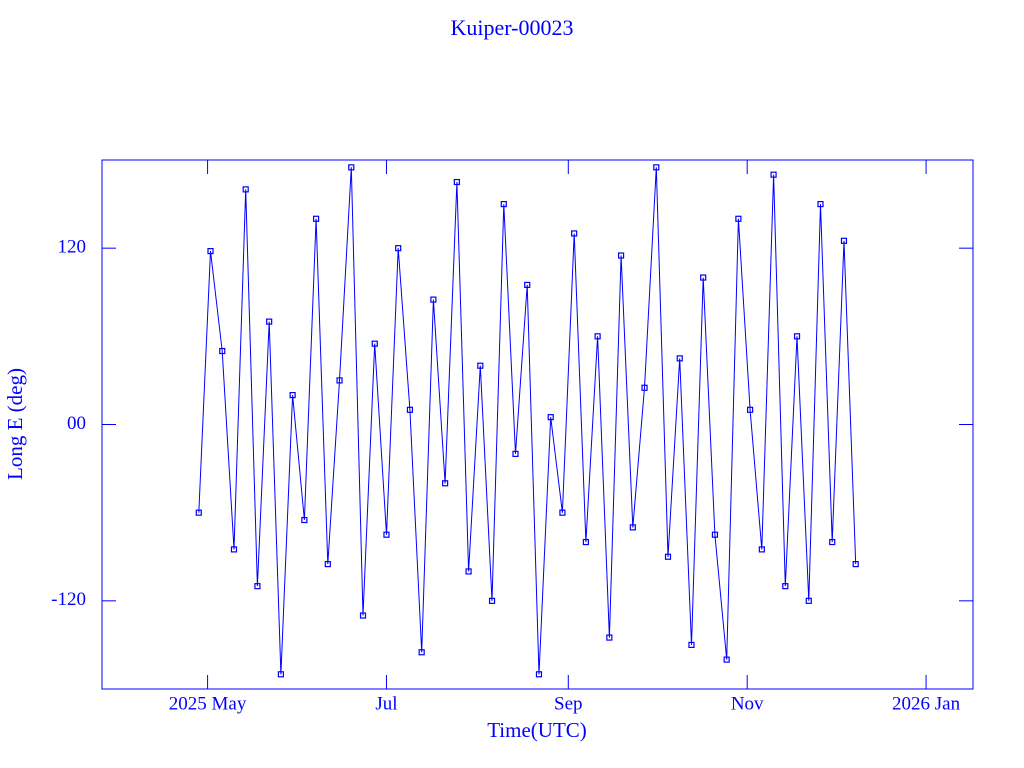 This screenshot has height=768, width=1024. Describe the element at coordinates (208, 703) in the screenshot. I see `x-tick-label: 2025 May` at that location.